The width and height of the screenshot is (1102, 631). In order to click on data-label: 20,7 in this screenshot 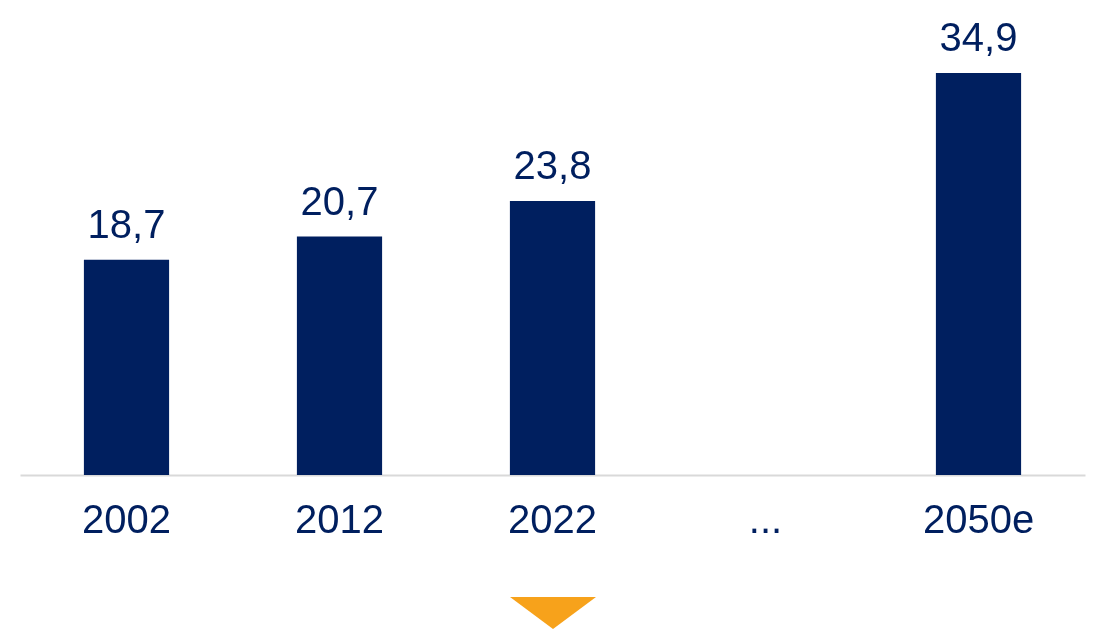, I will do `click(339, 200)`.